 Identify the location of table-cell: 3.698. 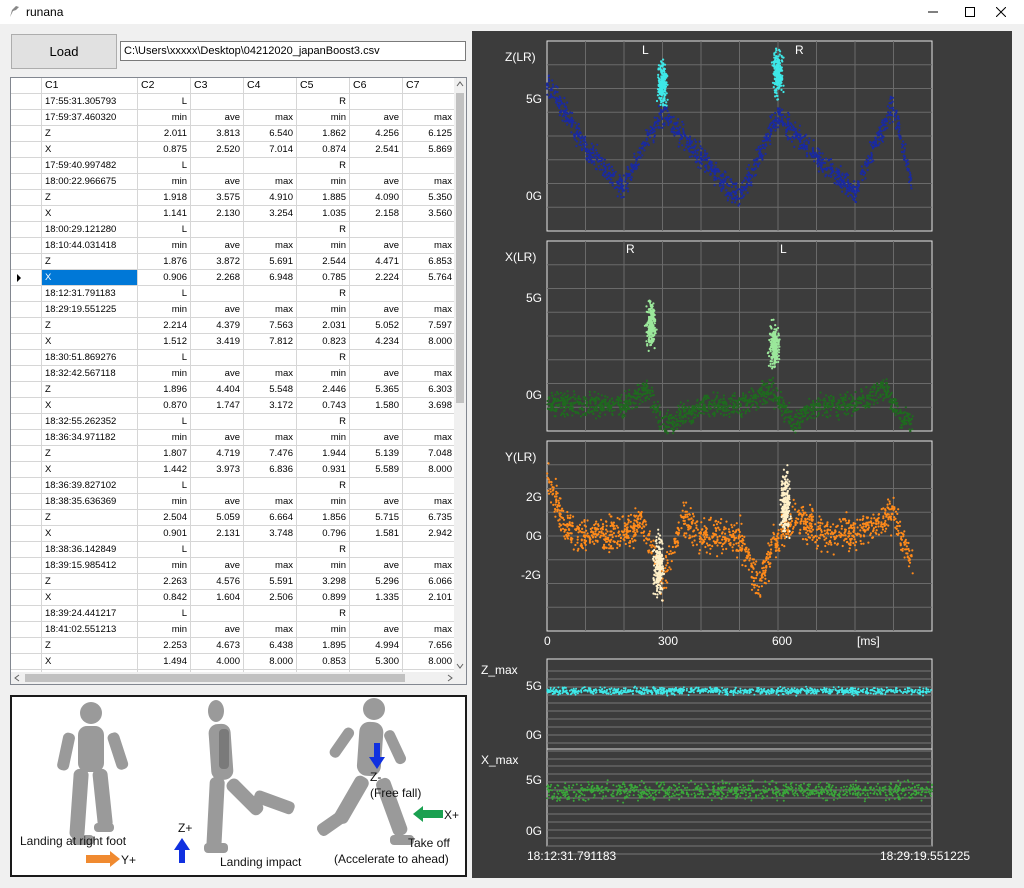
(429, 406).